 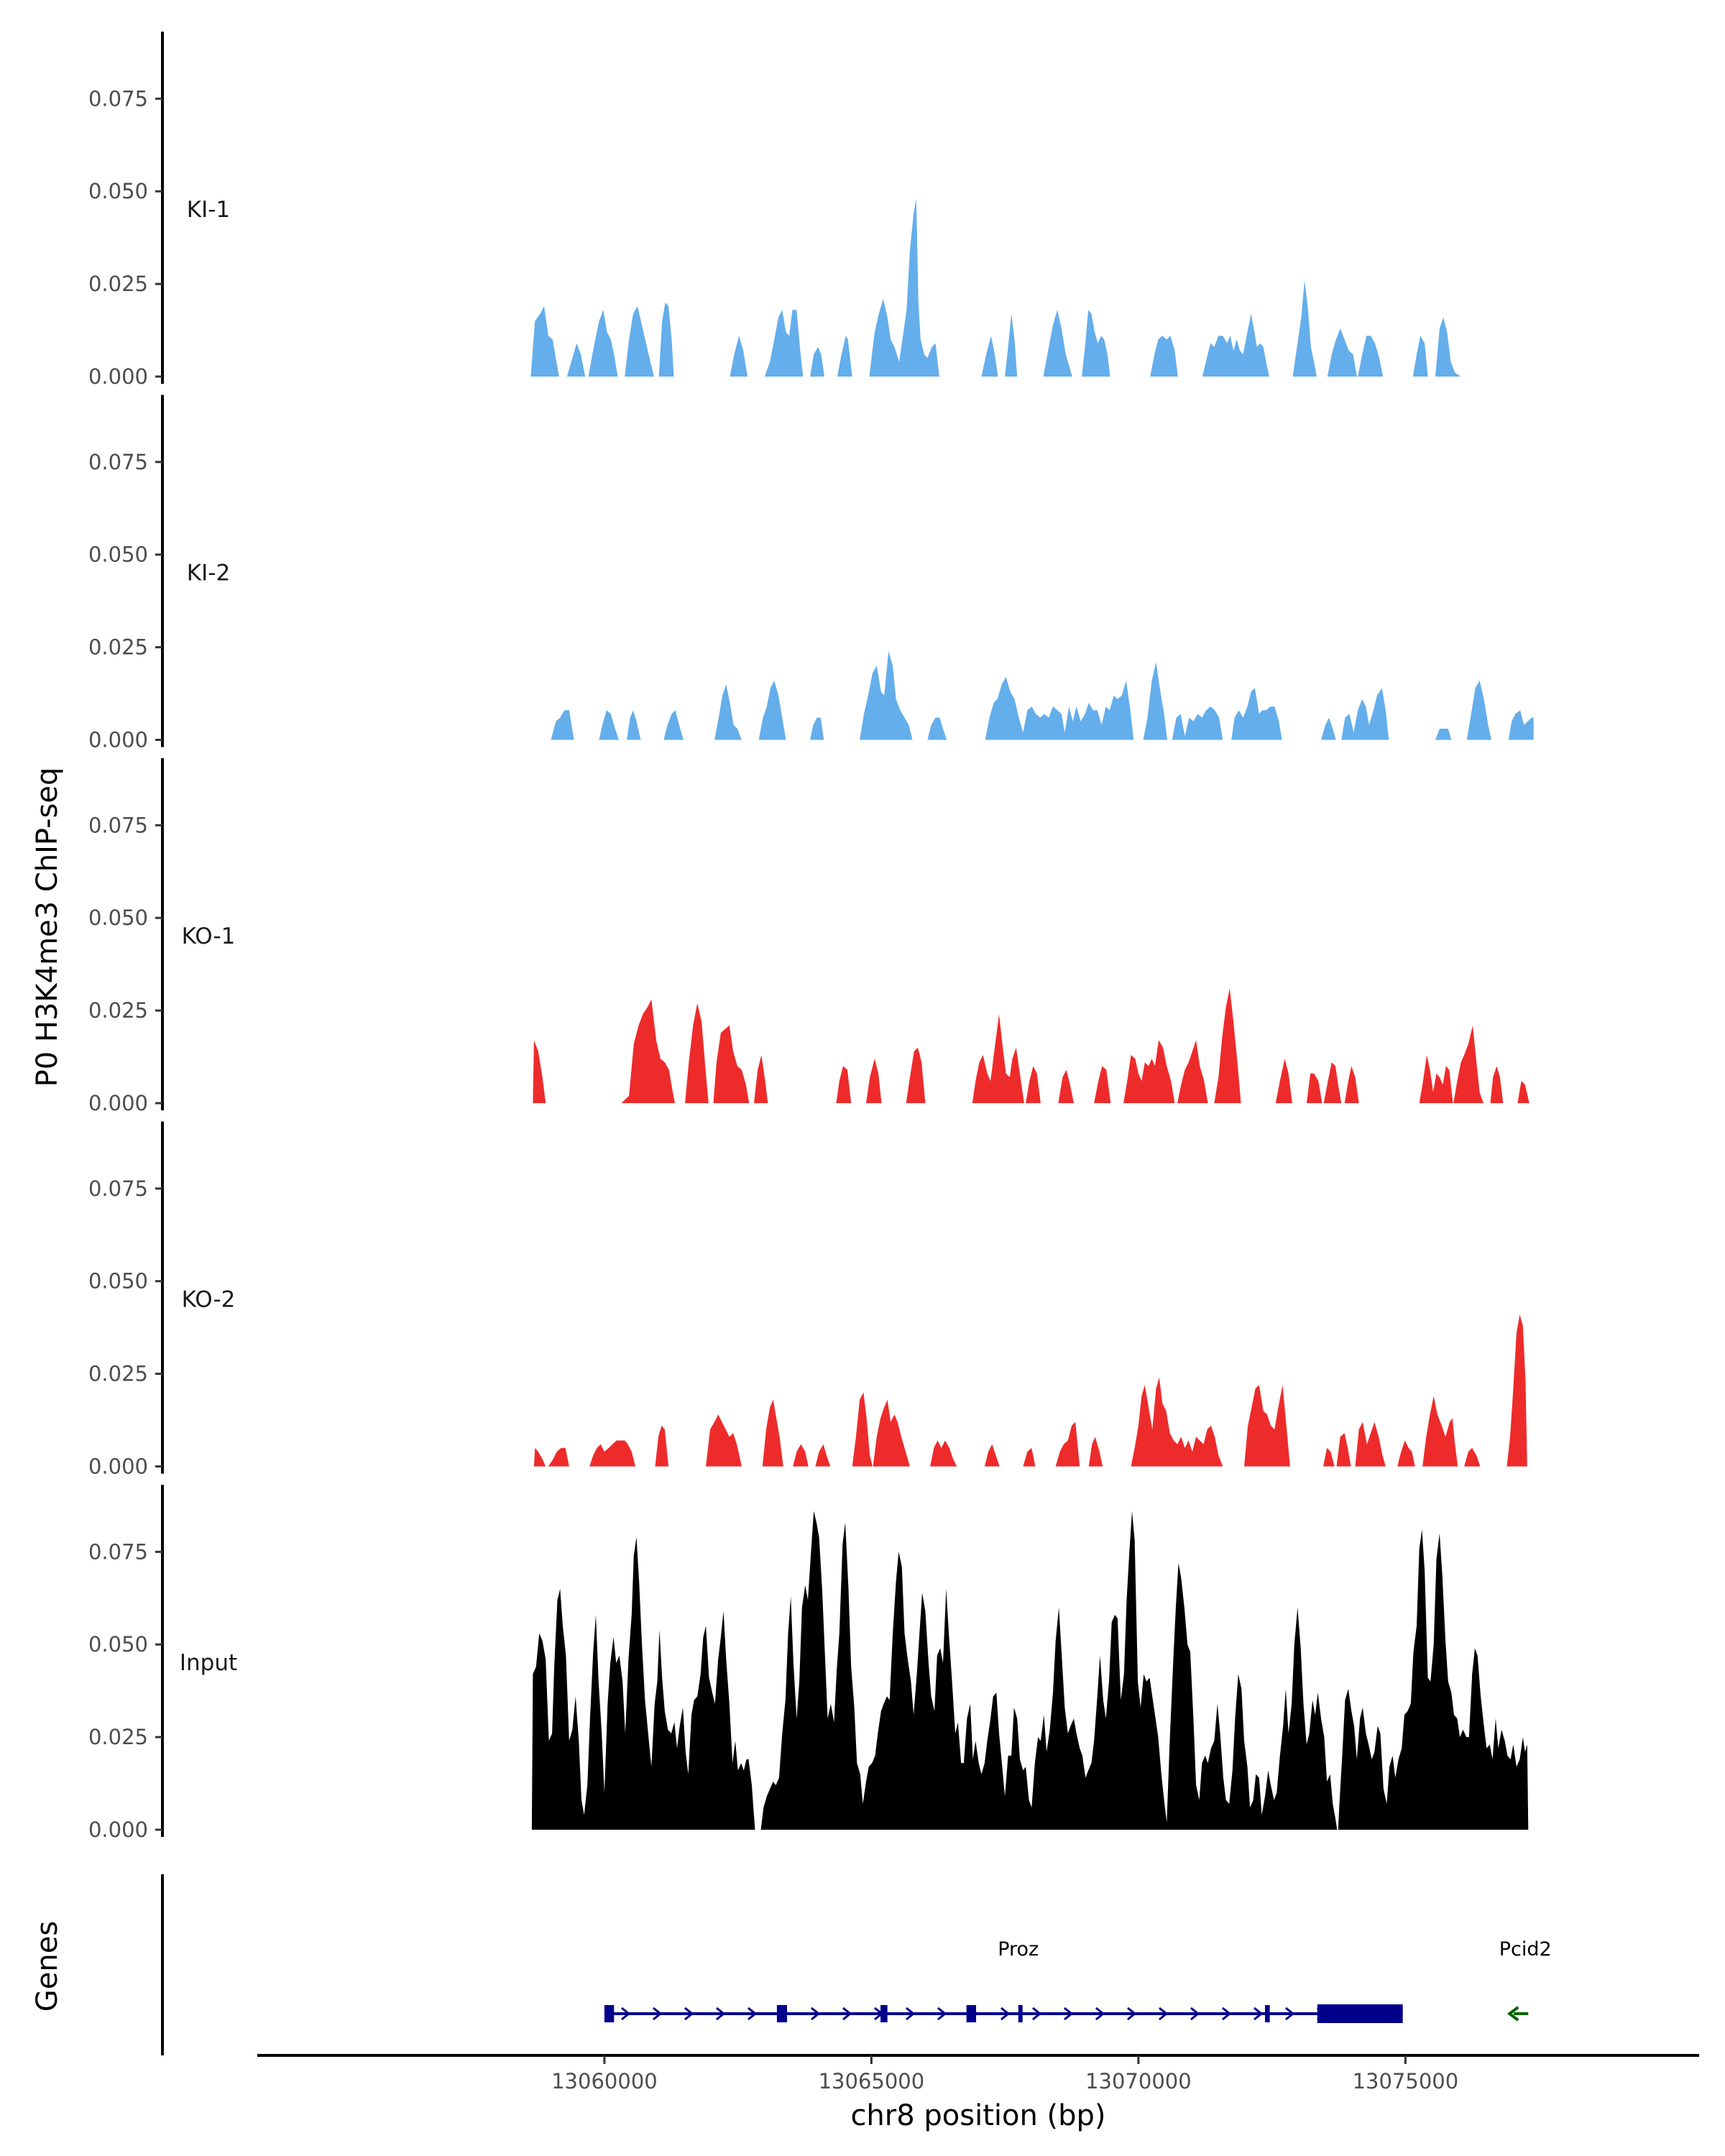 I want to click on track-label-ki-1: KI-1, so click(x=208, y=210).